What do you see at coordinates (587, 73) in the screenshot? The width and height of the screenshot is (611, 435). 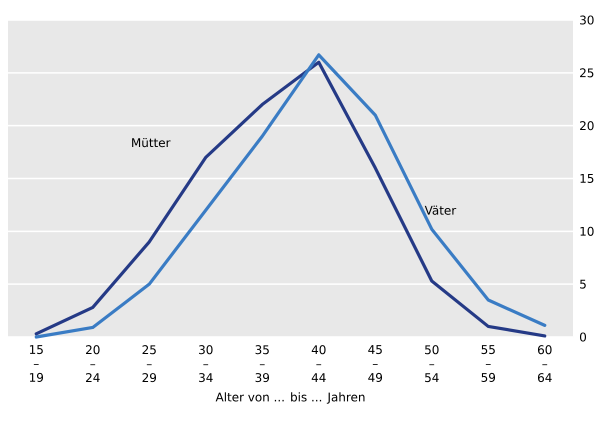 I see `y-tick-label: 25` at bounding box center [587, 73].